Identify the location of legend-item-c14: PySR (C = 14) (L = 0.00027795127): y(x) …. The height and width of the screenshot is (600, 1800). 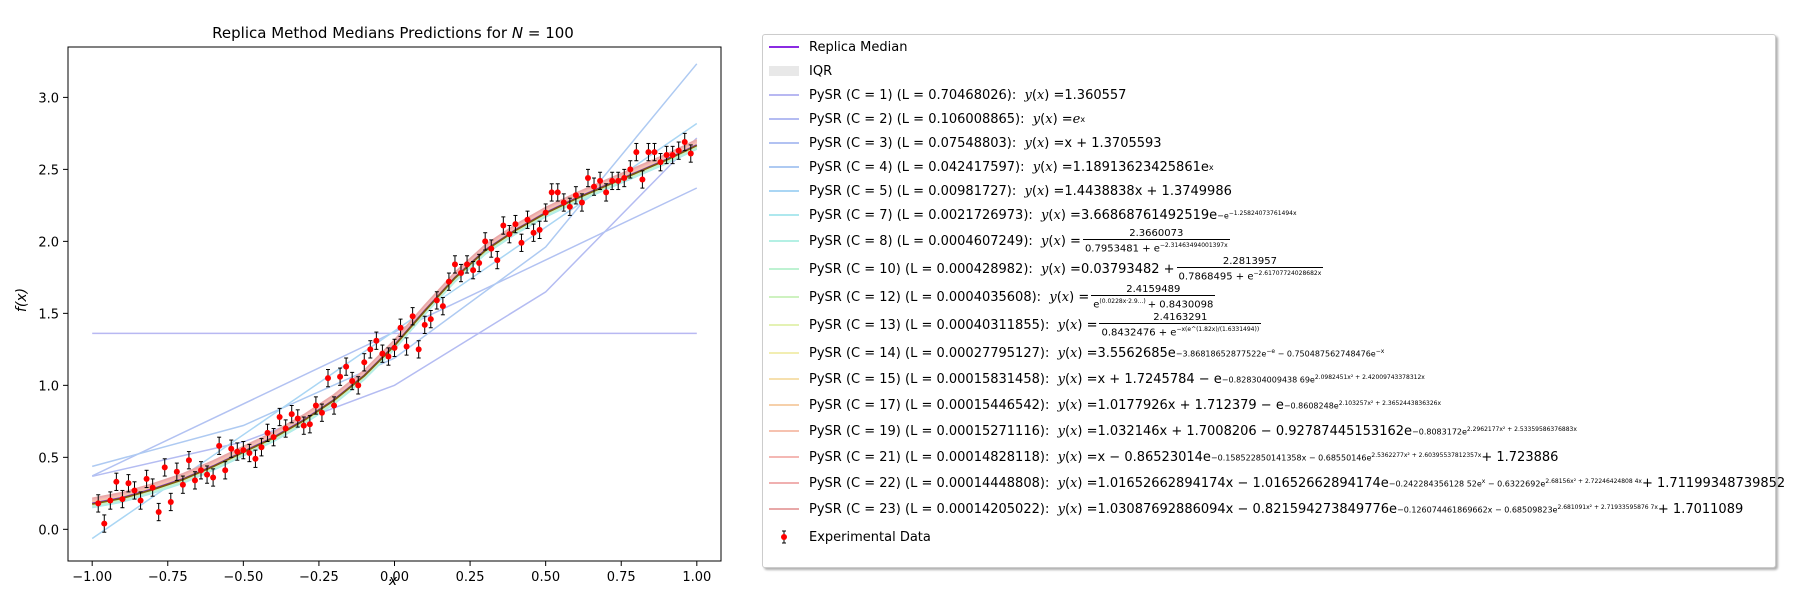
(1073, 353).